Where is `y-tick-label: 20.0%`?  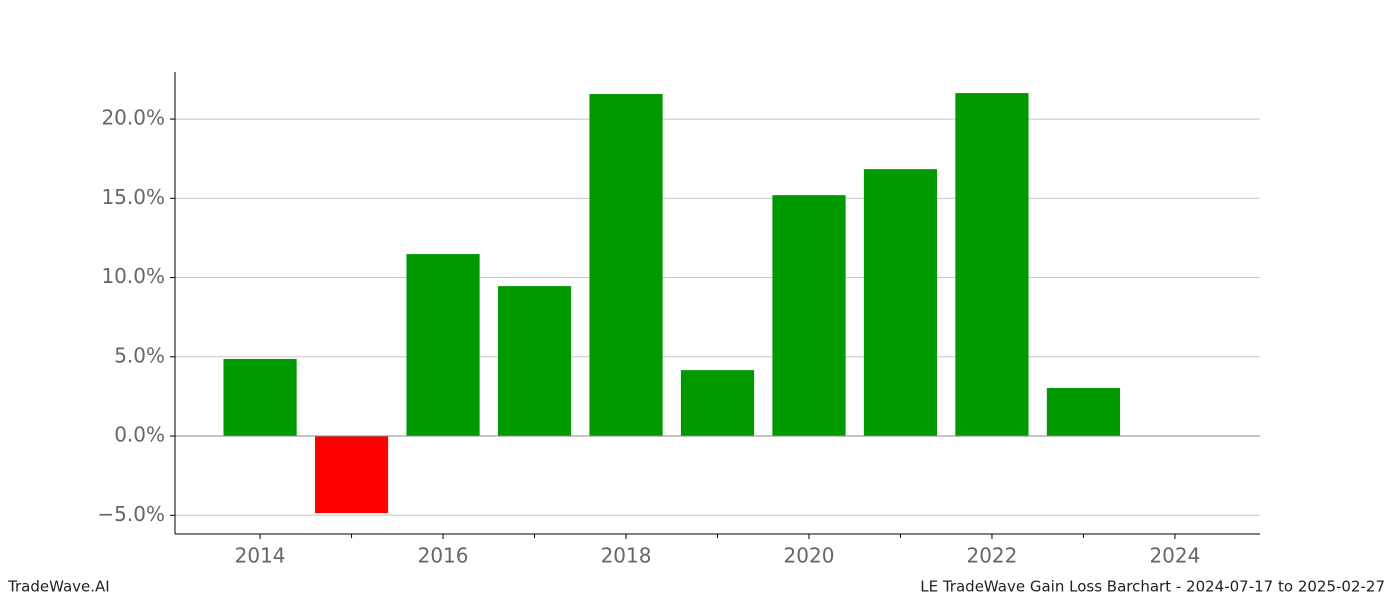 y-tick-label: 20.0% is located at coordinates (133, 118).